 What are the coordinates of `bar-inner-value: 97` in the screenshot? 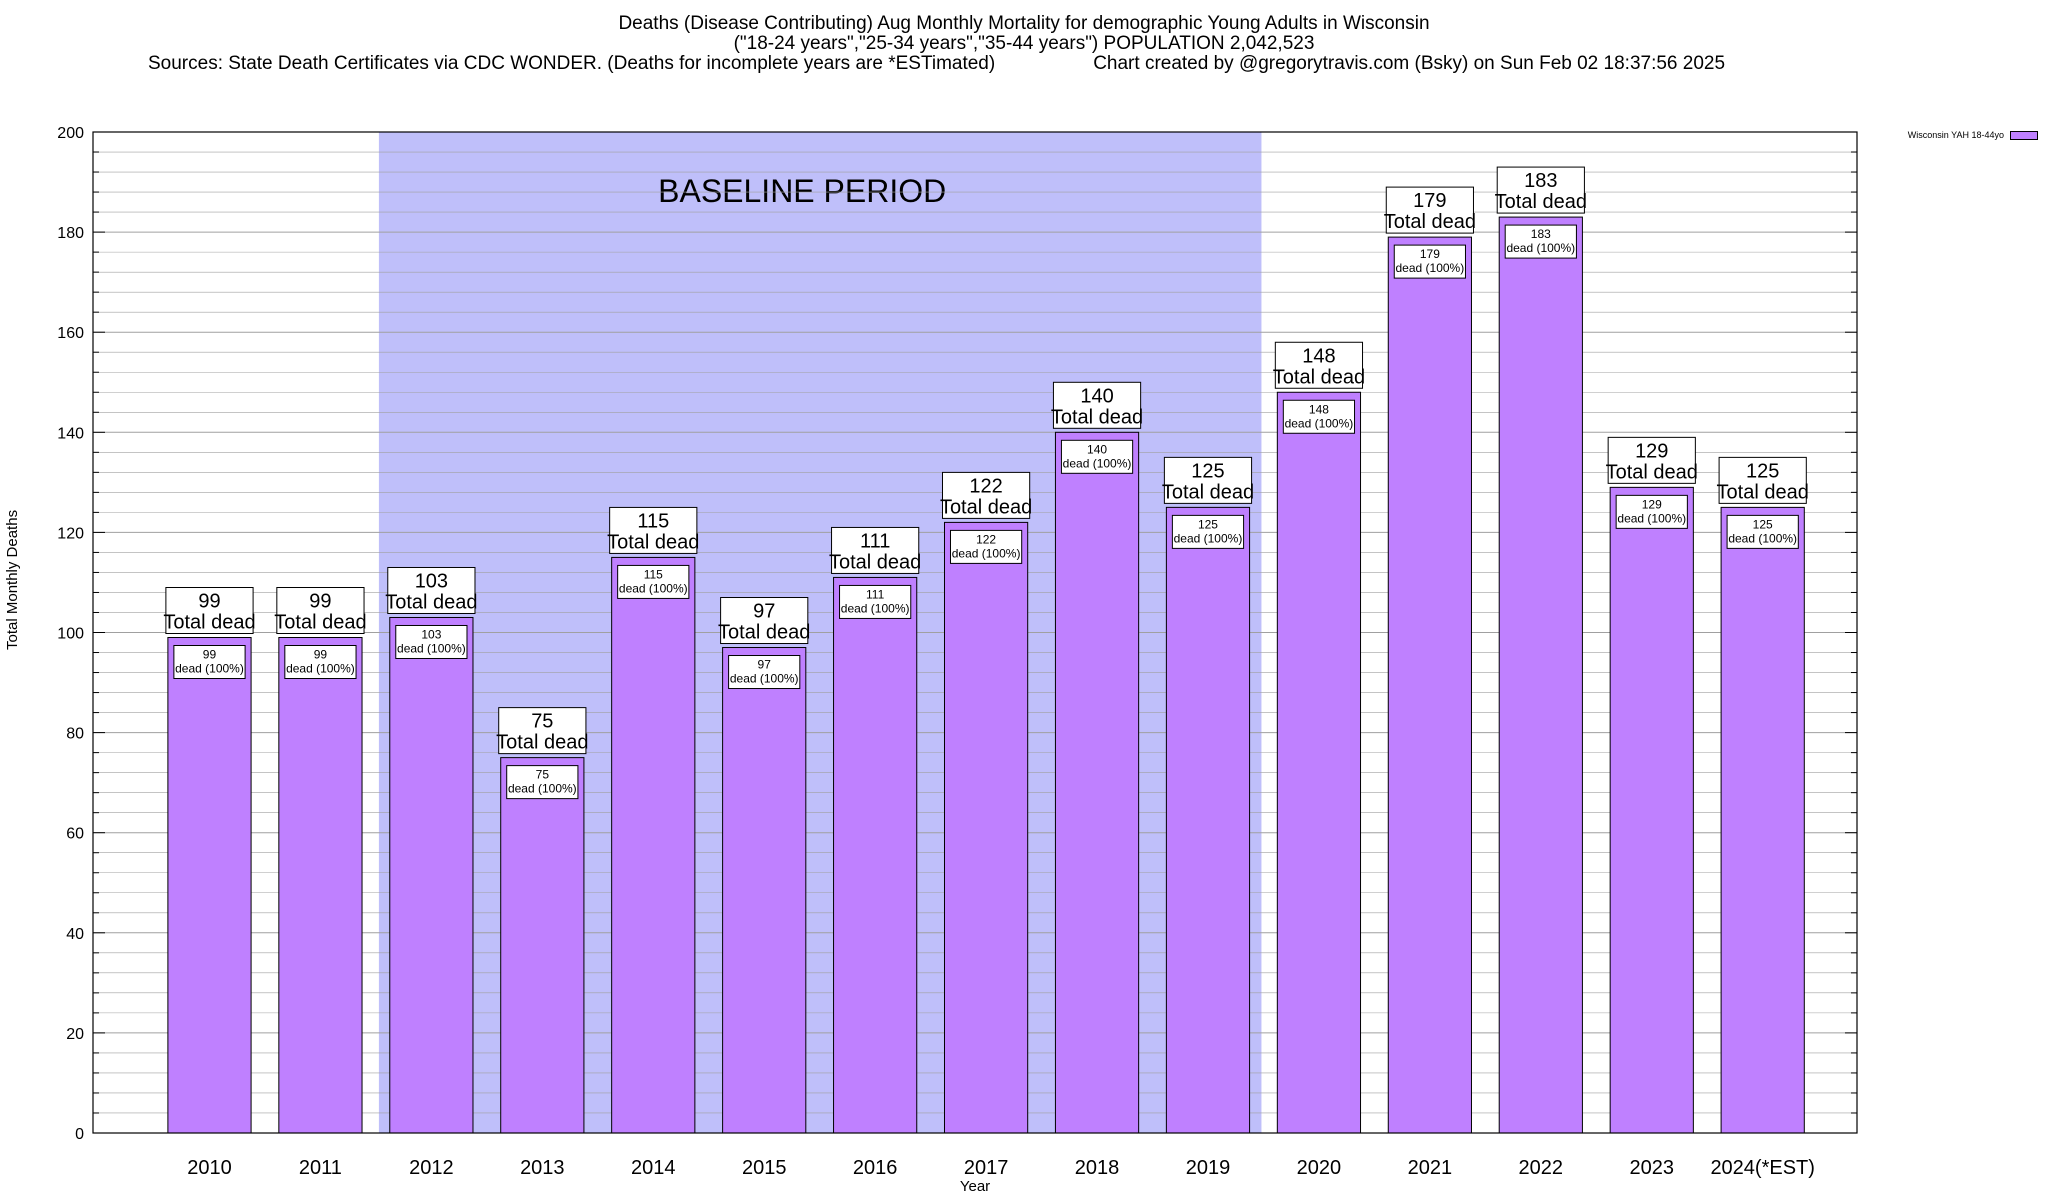 It's located at (765, 665).